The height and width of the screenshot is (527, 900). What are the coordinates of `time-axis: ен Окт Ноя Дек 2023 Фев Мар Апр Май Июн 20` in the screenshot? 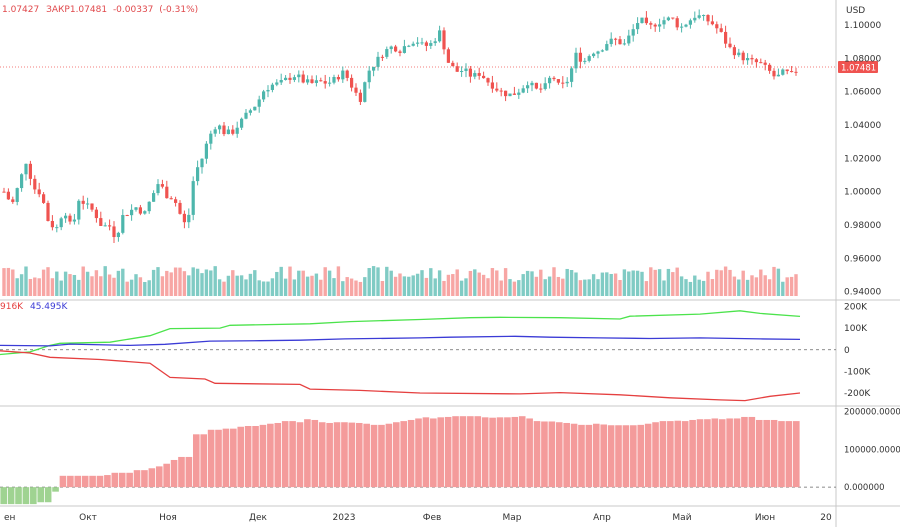 It's located at (418, 518).